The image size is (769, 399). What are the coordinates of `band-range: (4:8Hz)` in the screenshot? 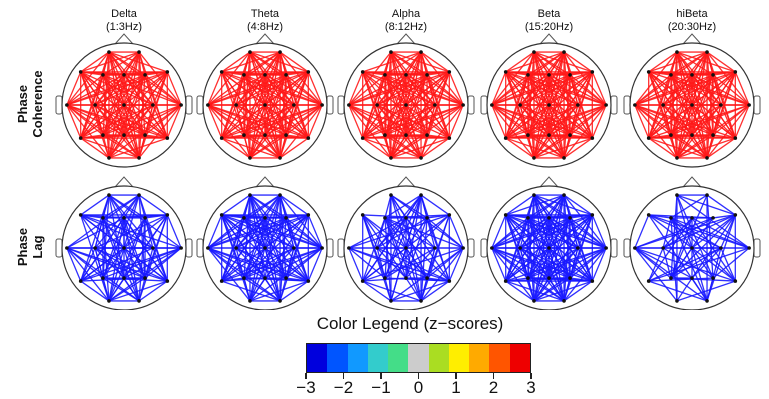 It's located at (265, 27).